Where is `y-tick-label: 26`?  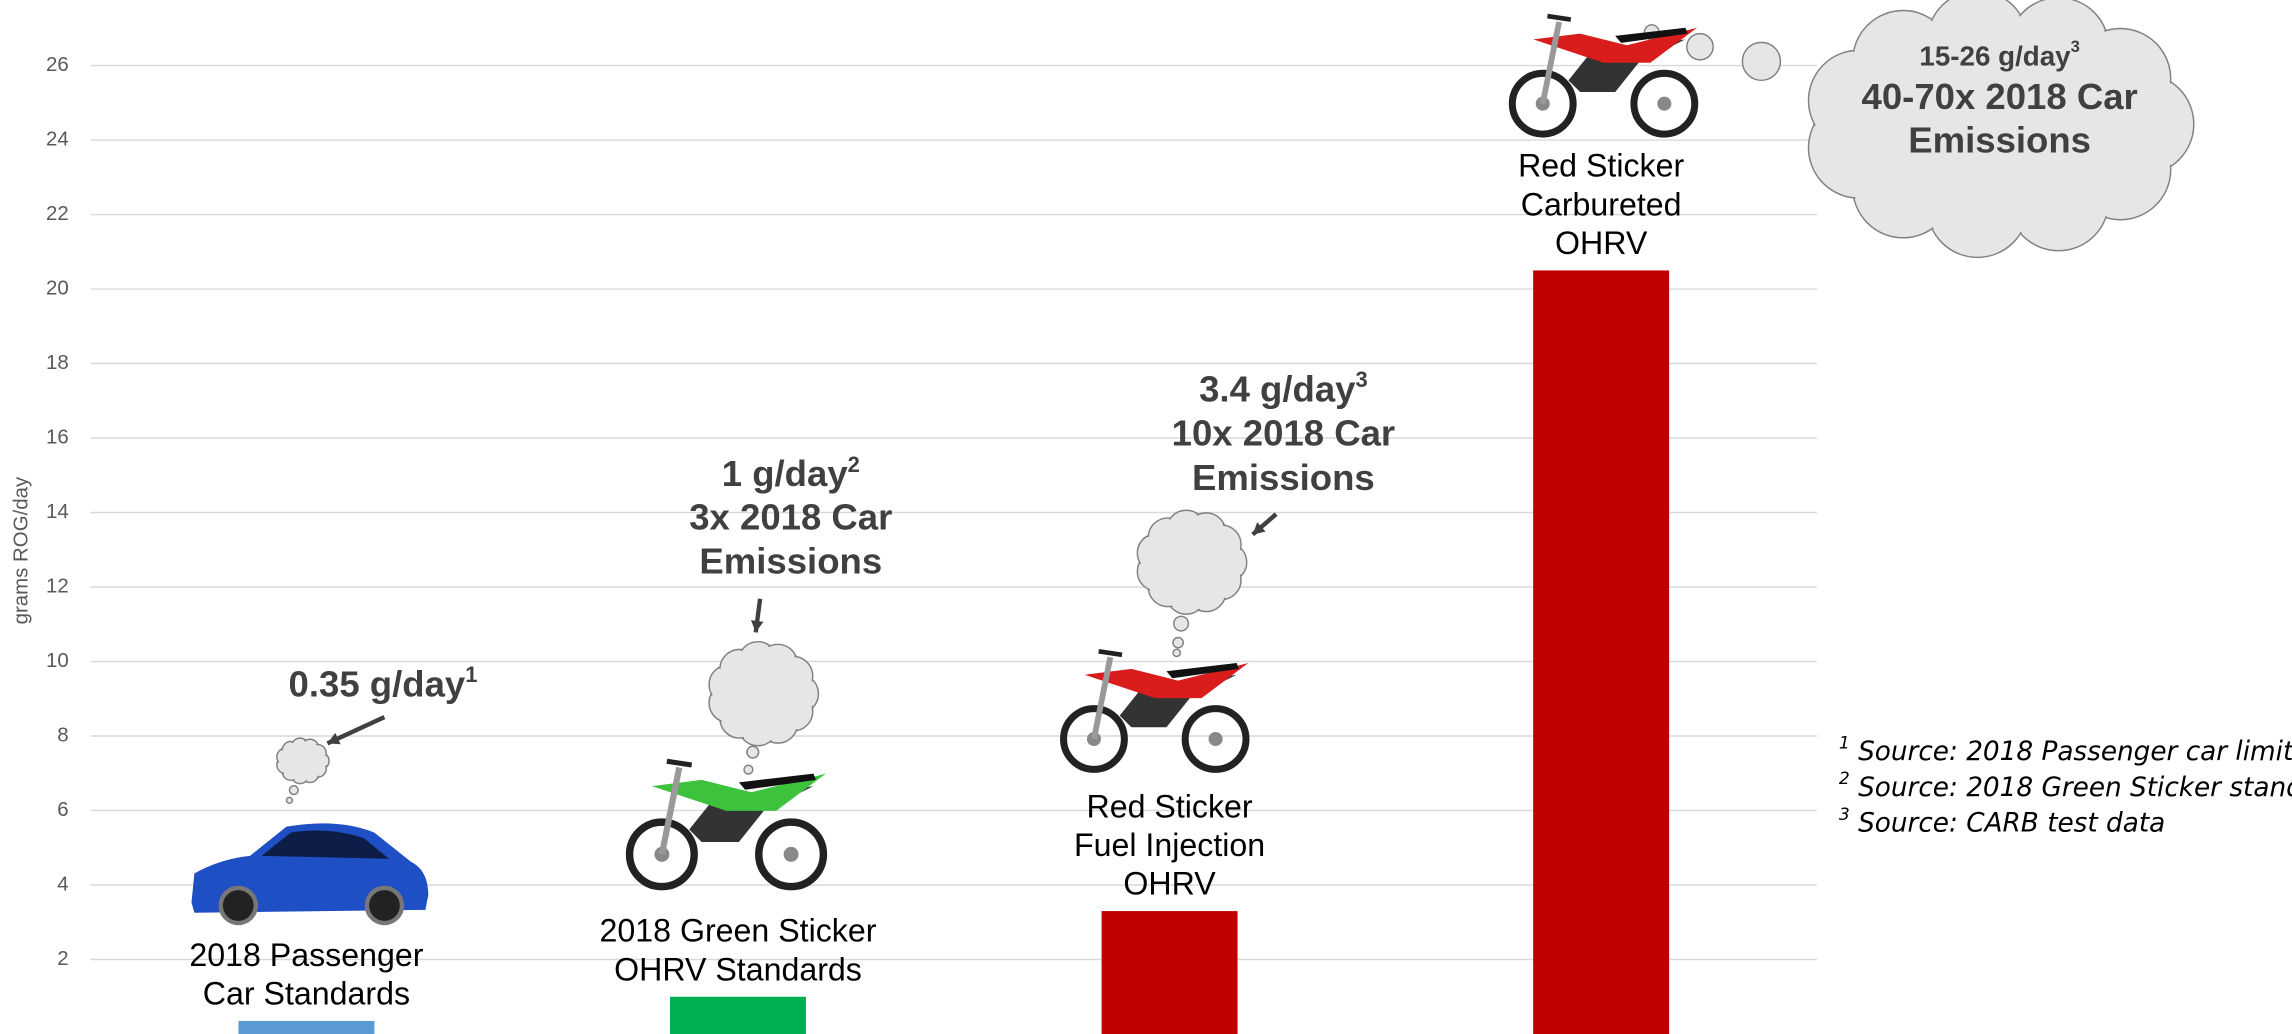
y-tick-label: 26 is located at coordinates (57, 64).